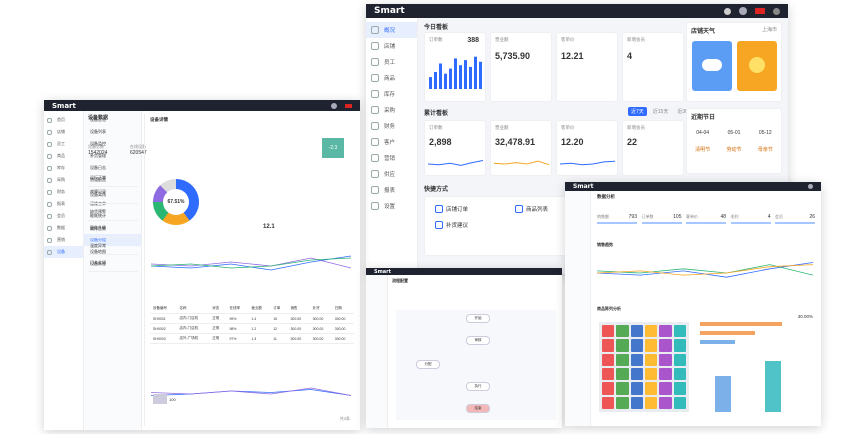 Image resolution: width=865 pixels, height=434 pixels. I want to click on column-header: 名称, so click(193, 309).